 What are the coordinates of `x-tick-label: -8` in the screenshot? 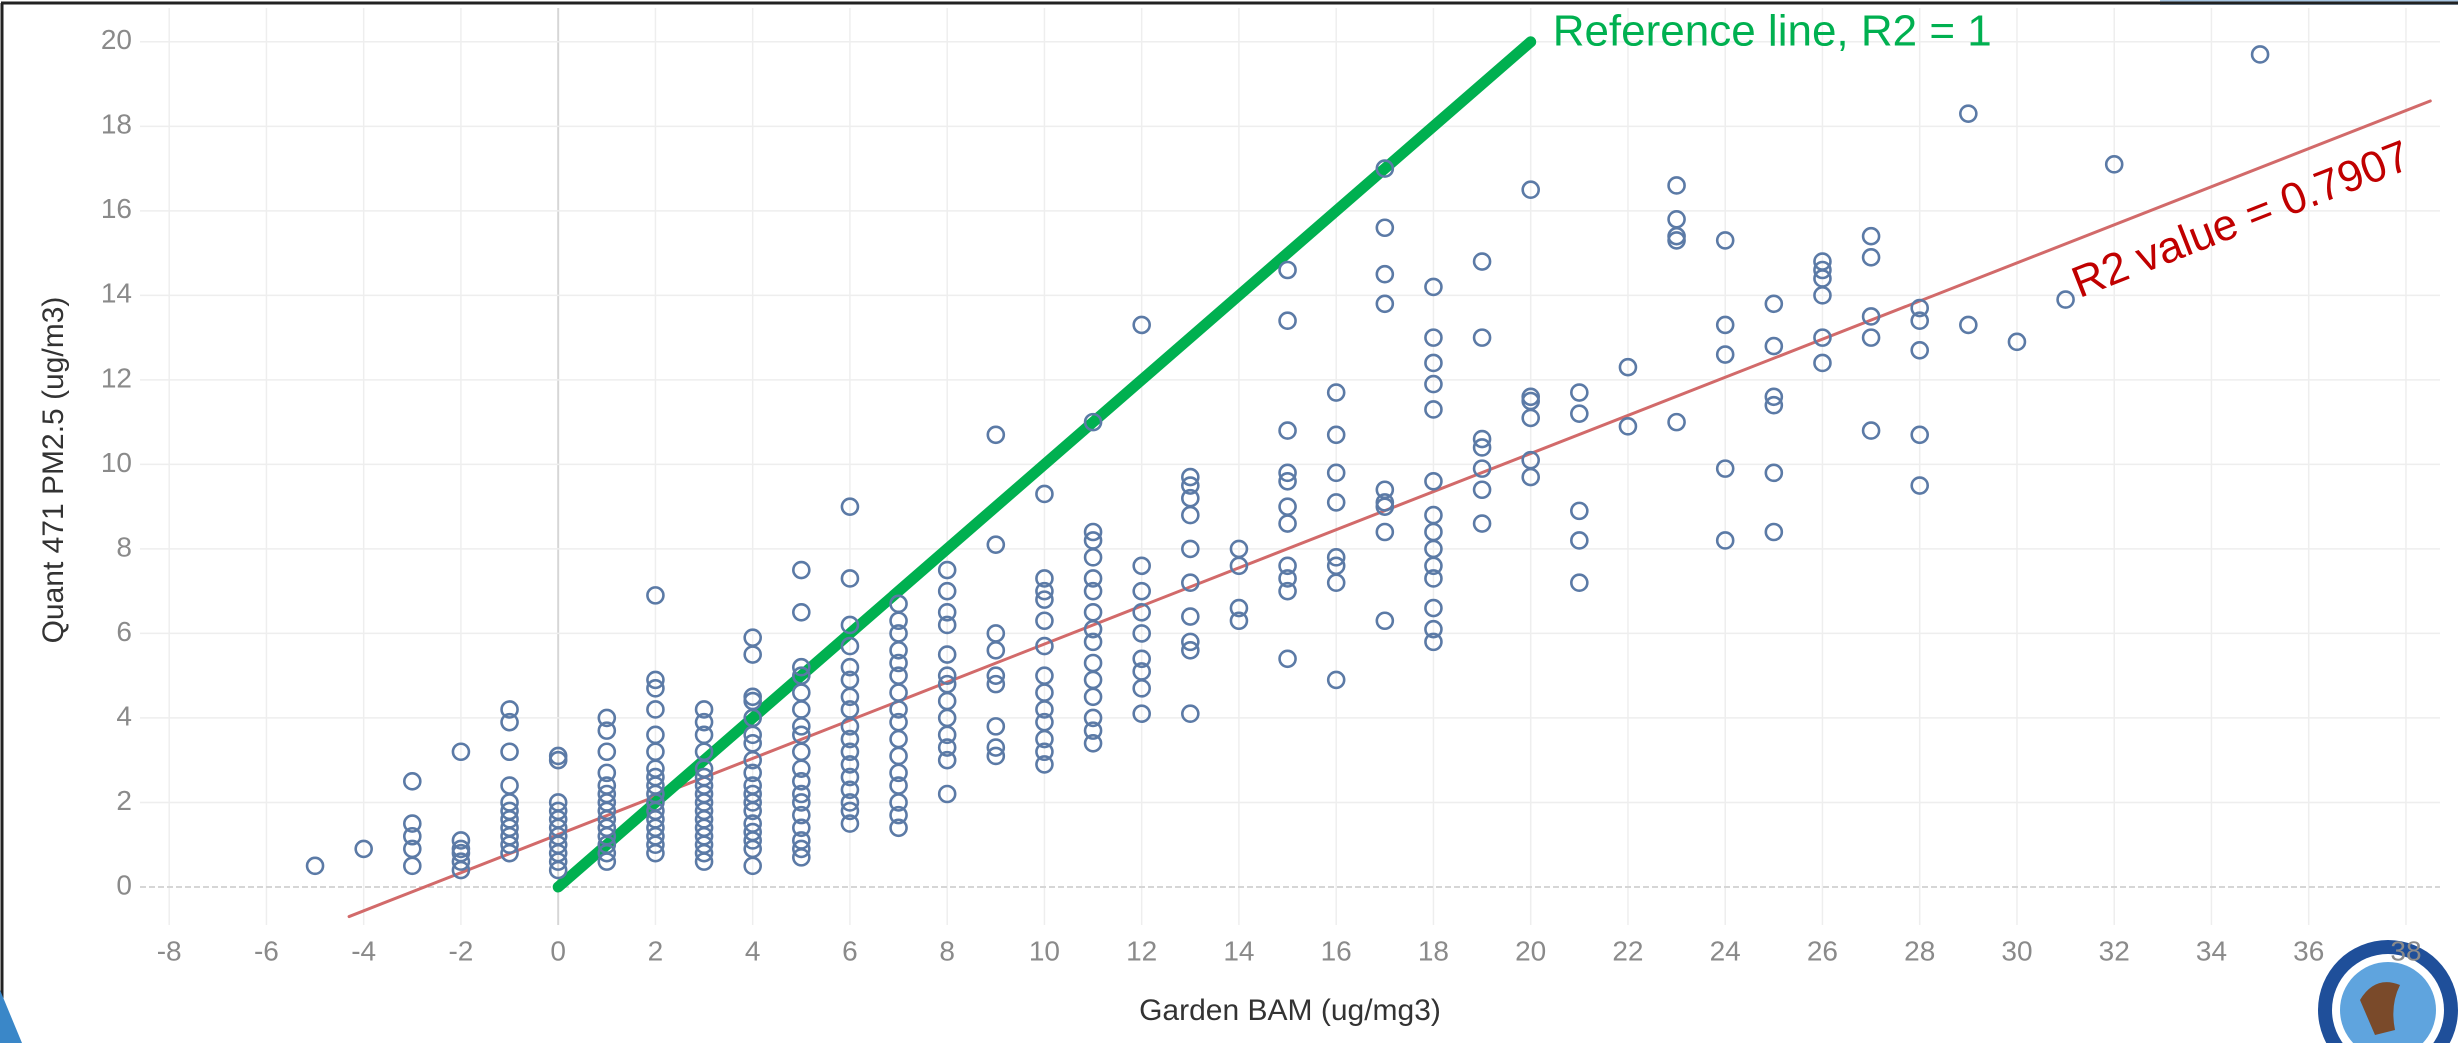 It's located at (169, 950).